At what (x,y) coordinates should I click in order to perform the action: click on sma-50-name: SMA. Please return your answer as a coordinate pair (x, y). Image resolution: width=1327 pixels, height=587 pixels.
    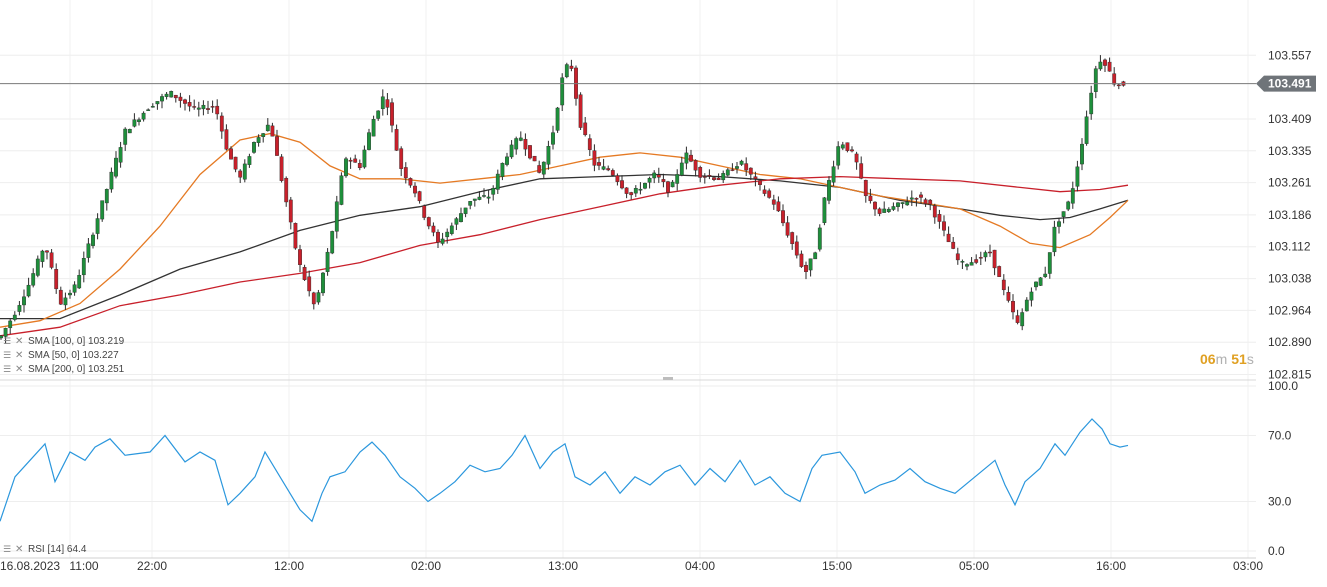
    Looking at the image, I should click on (39, 355).